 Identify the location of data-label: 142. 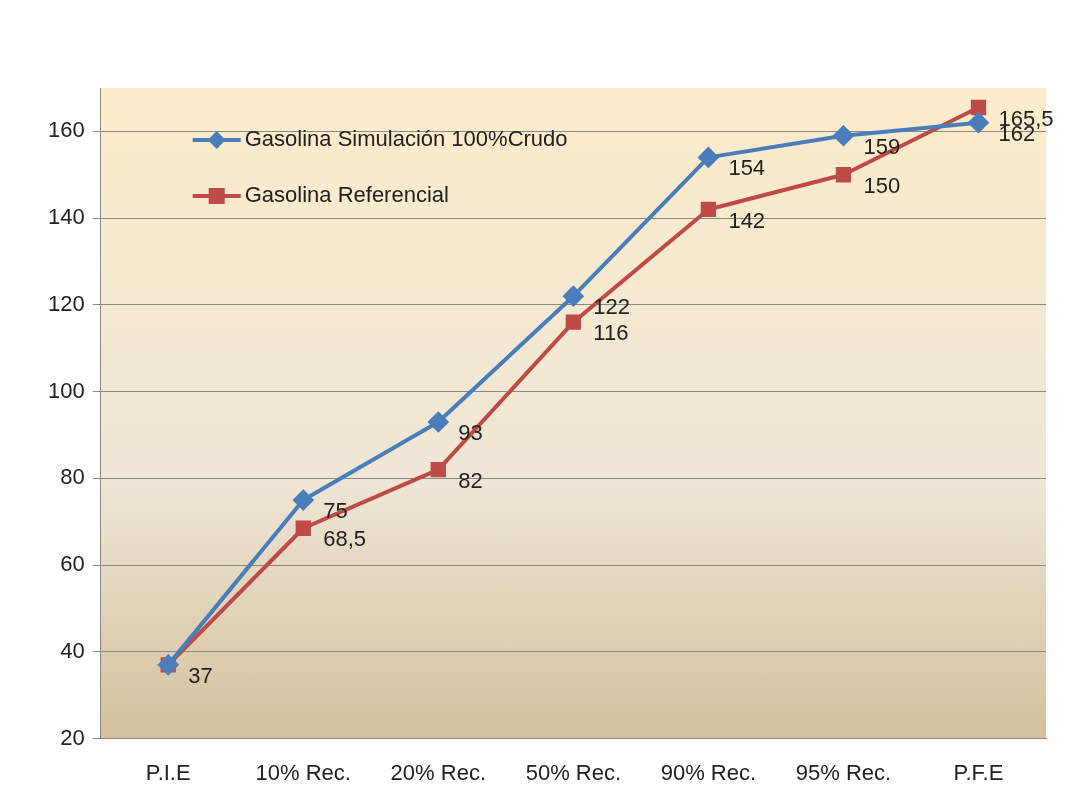
(747, 220).